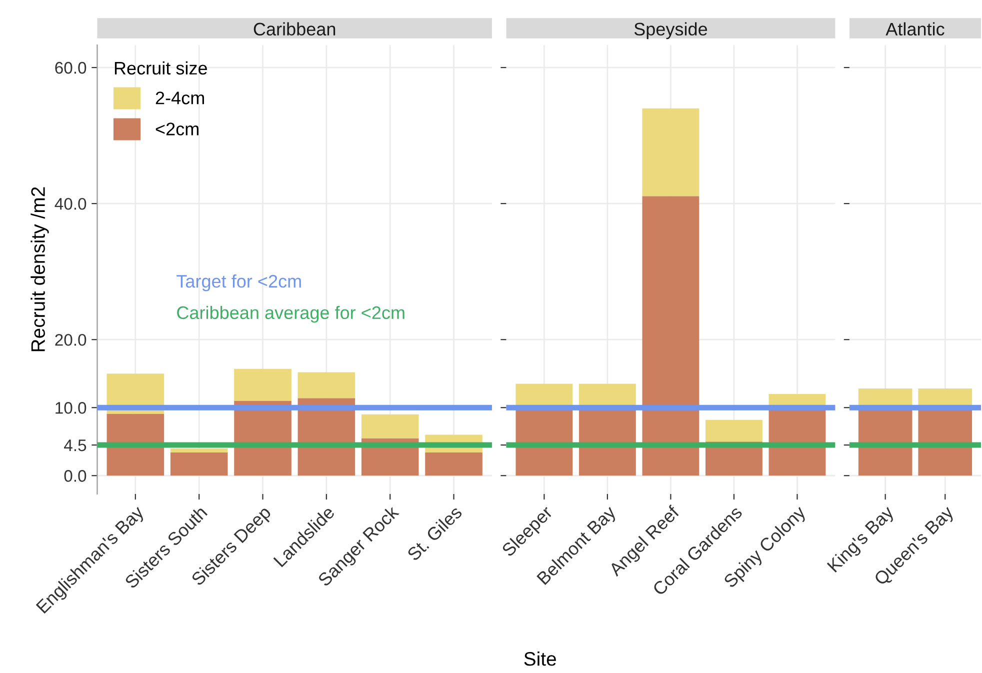 The height and width of the screenshot is (673, 982). What do you see at coordinates (75, 446) in the screenshot?
I see `y-tick-label: 4.5` at bounding box center [75, 446].